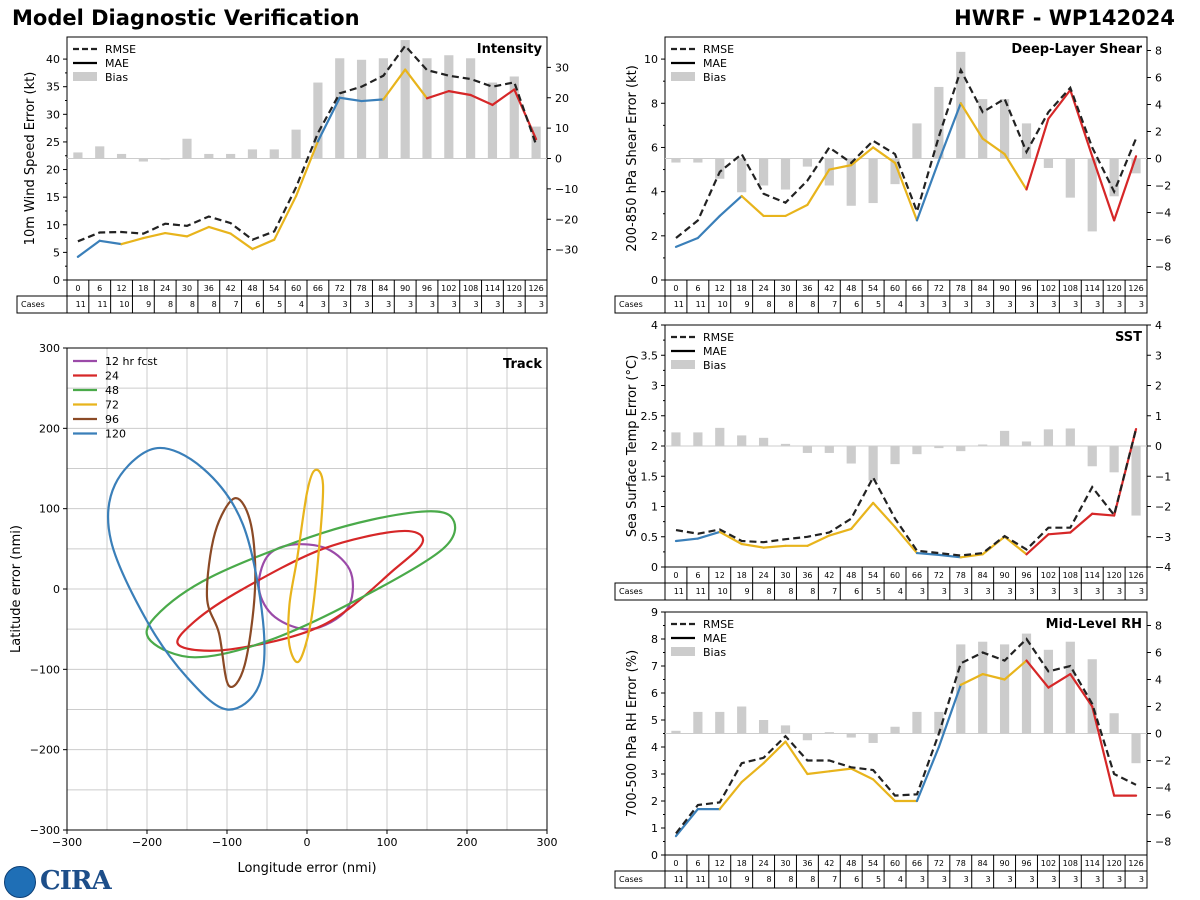 The width and height of the screenshot is (1200, 900). Describe the element at coordinates (1135, 288) in the screenshot. I see `shear-hour-label: 126` at that location.